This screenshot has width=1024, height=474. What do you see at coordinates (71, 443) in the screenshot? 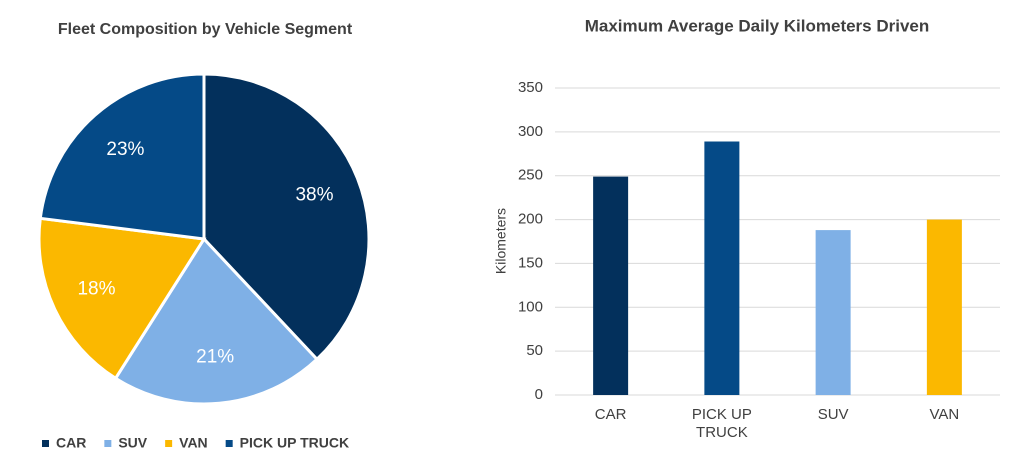
I see `legend-label: CAR` at bounding box center [71, 443].